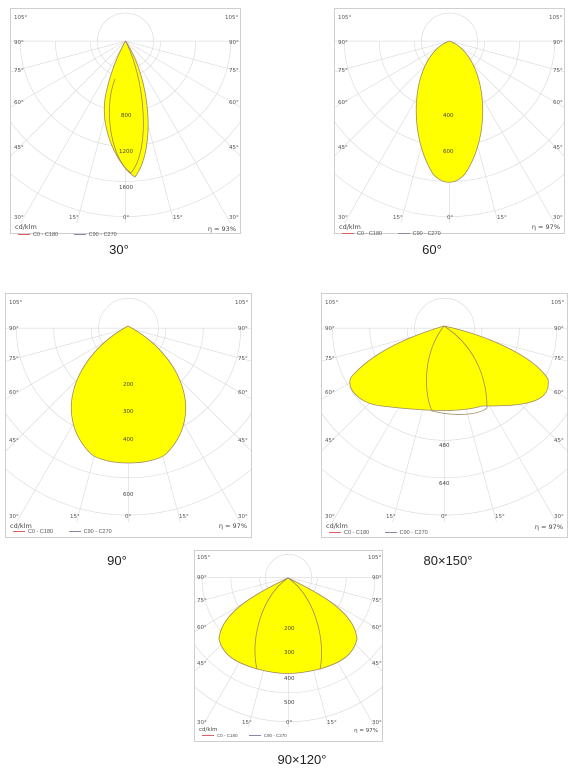 This screenshot has height=777, width=575. I want to click on radial-value-500: 500, so click(289, 703).